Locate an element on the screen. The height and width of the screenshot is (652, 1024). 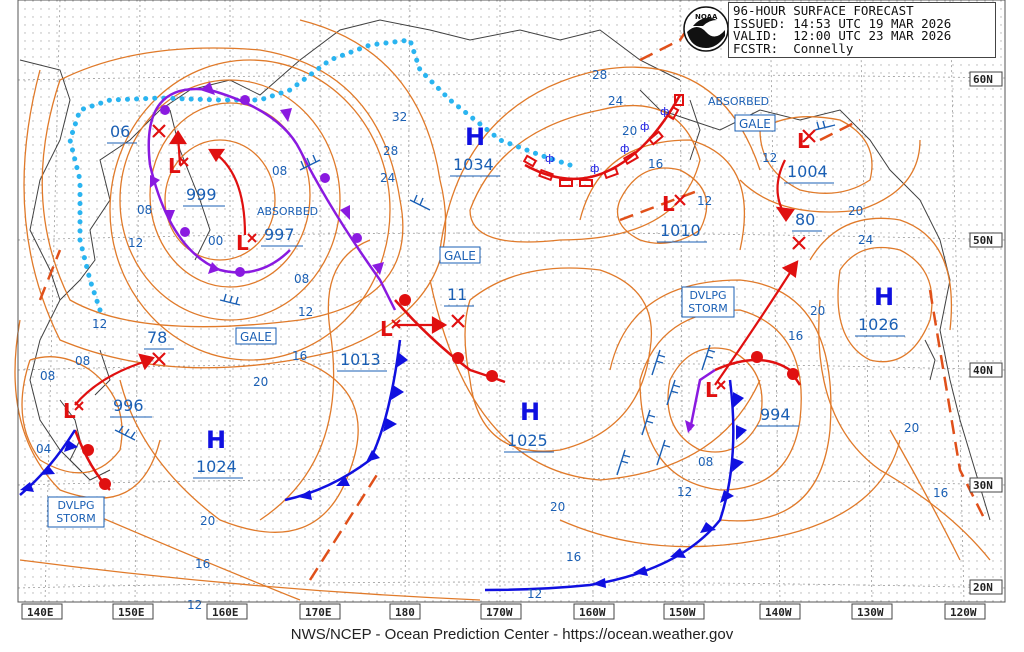
svg-text: NOAA is located at coordinates (706, 17).